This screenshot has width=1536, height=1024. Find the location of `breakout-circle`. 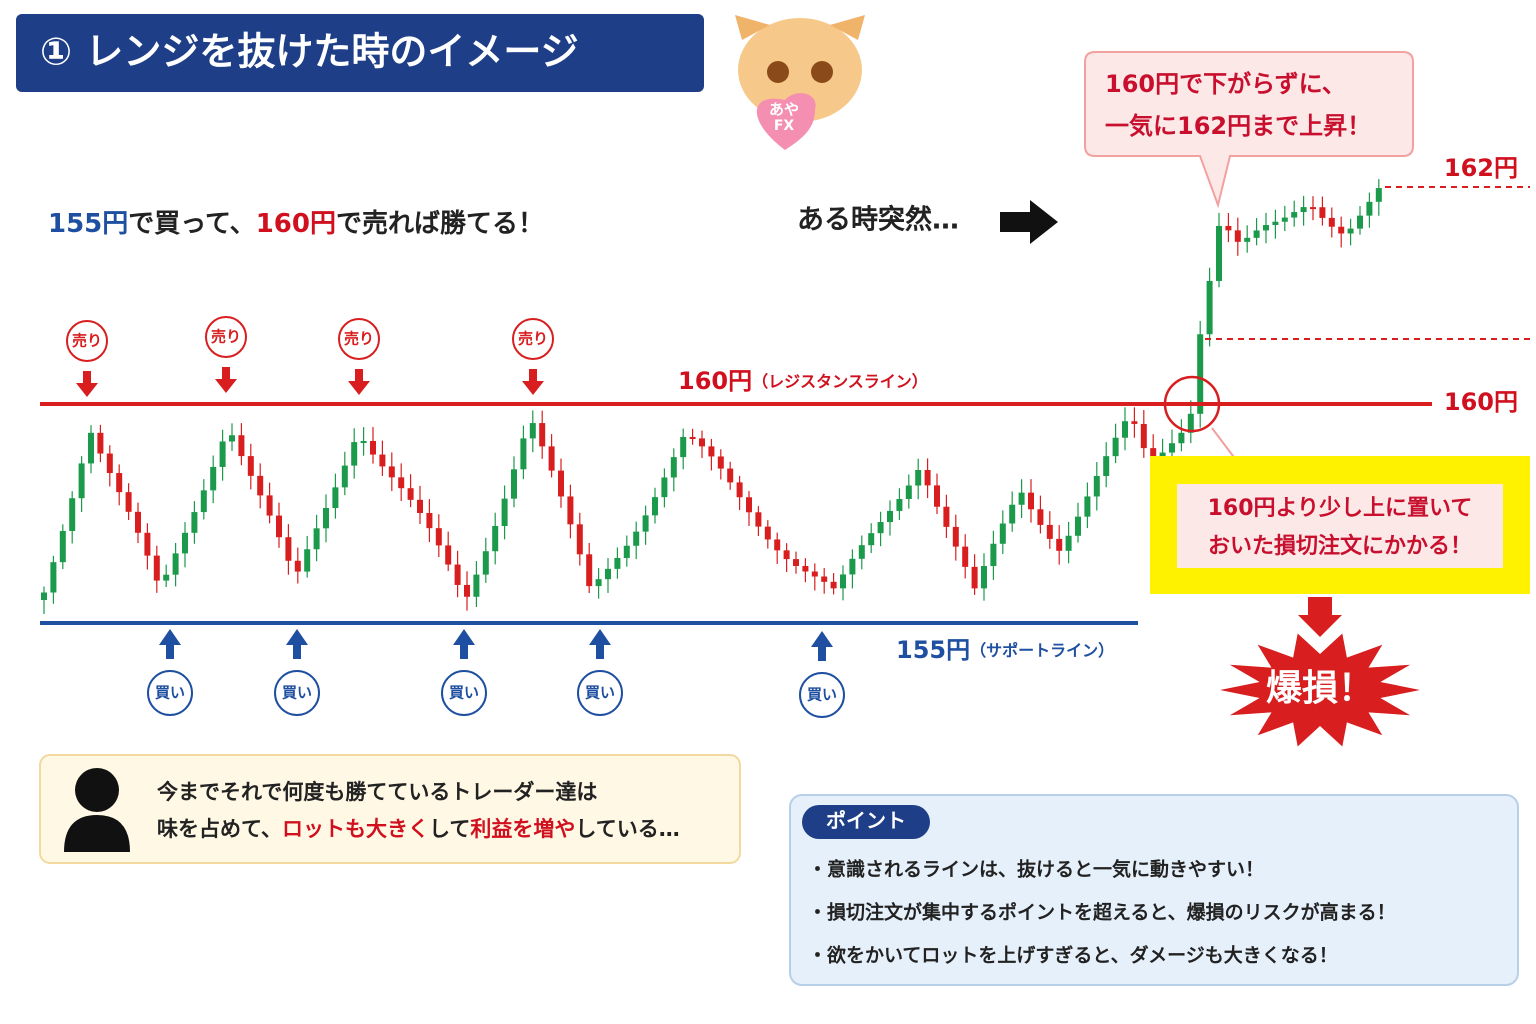

breakout-circle is located at coordinates (1192, 404).